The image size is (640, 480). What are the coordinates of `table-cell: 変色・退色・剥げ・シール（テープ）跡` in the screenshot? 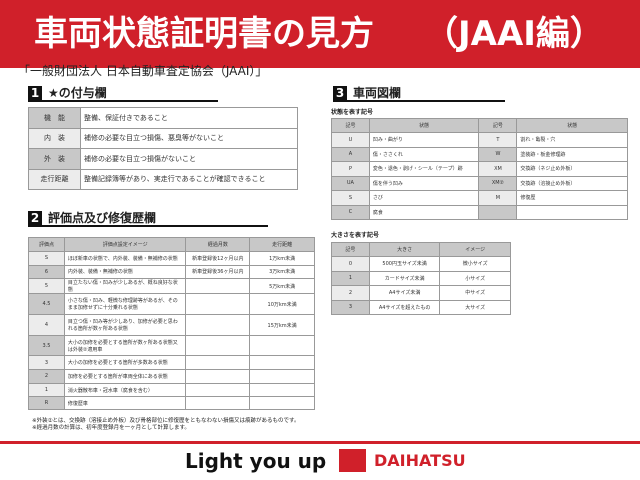 It's located at (424, 169).